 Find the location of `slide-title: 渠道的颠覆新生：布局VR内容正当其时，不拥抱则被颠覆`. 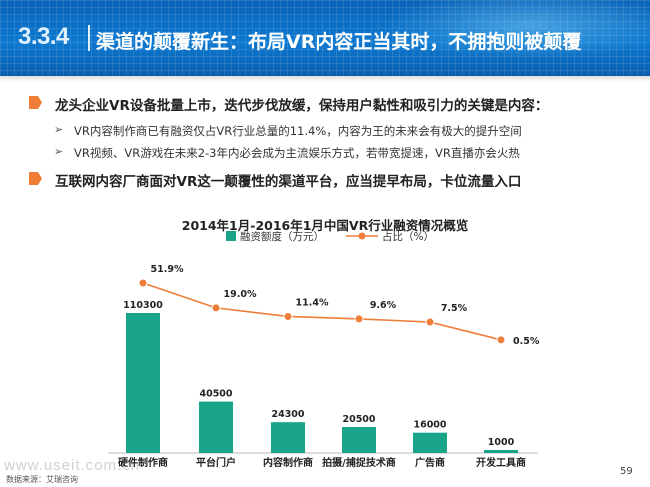

slide-title: 渠道的颠覆新生：布局VR内容正当其时，不拥抱则被颠覆 is located at coordinates (339, 42).